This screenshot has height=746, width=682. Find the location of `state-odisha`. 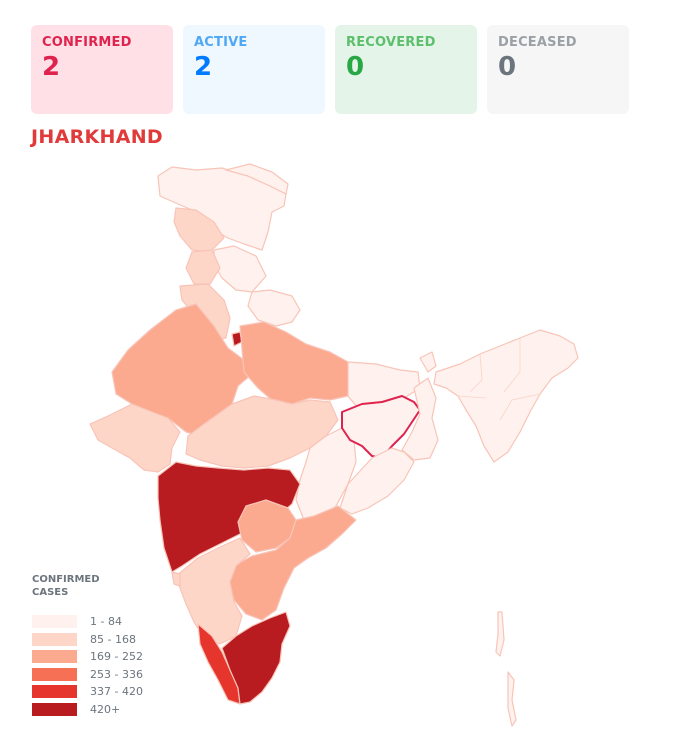

state-odisha is located at coordinates (377, 481).